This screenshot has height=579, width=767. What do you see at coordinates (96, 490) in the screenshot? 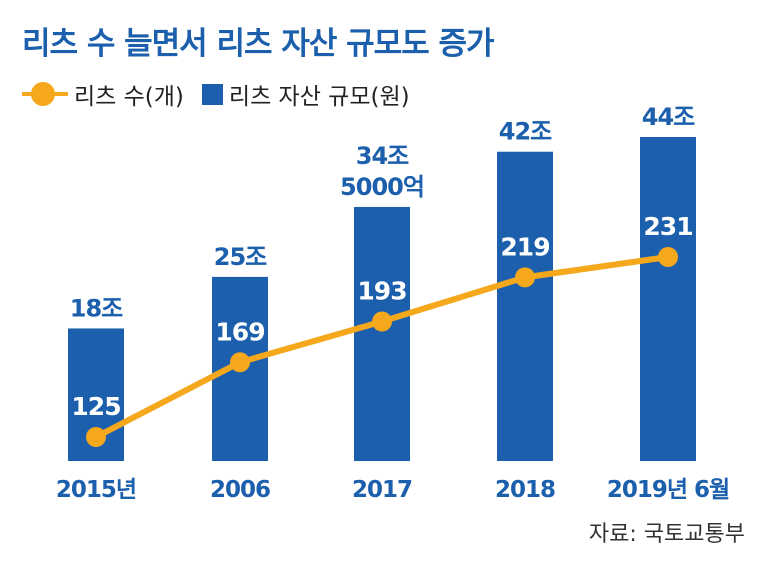
I see `x-tick-label: 2015년` at bounding box center [96, 490].